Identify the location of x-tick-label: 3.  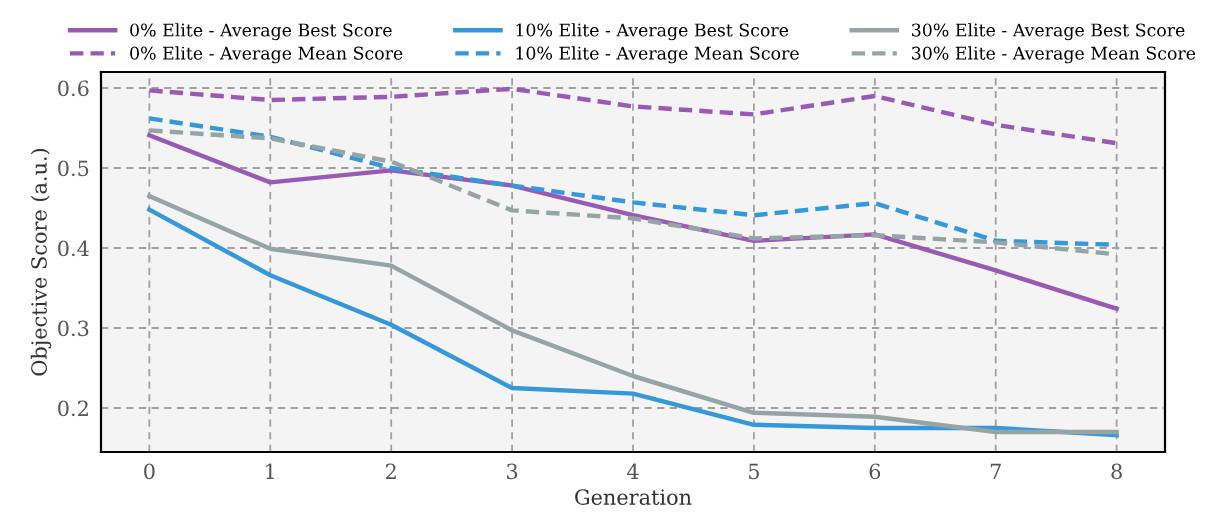
(512, 471).